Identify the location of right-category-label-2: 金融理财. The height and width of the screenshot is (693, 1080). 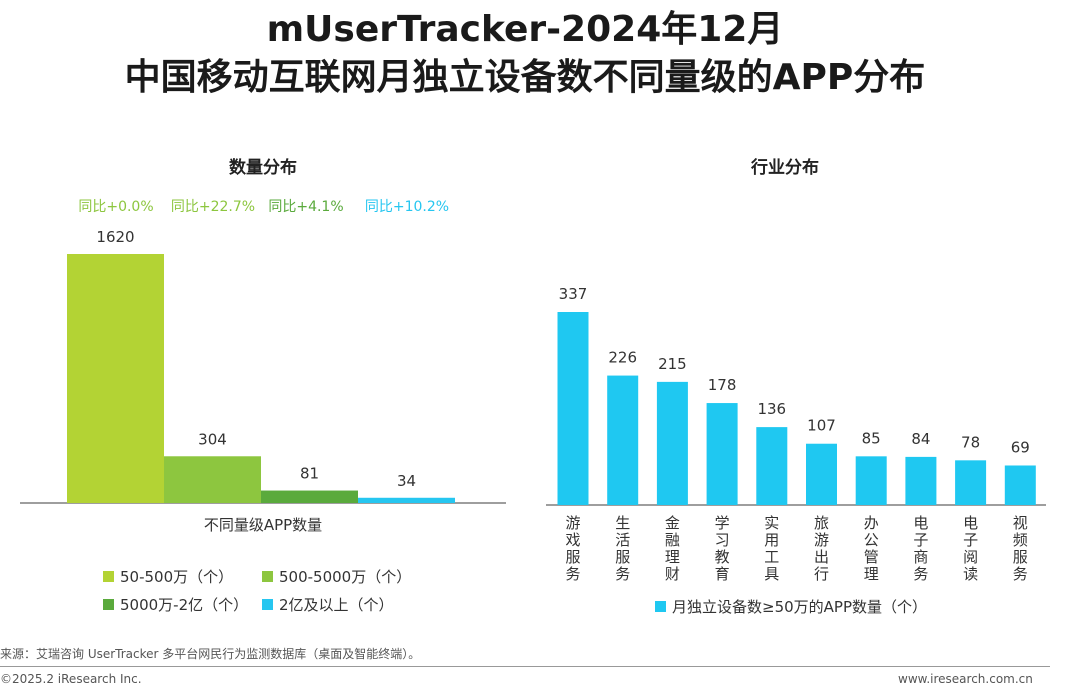
(672, 548).